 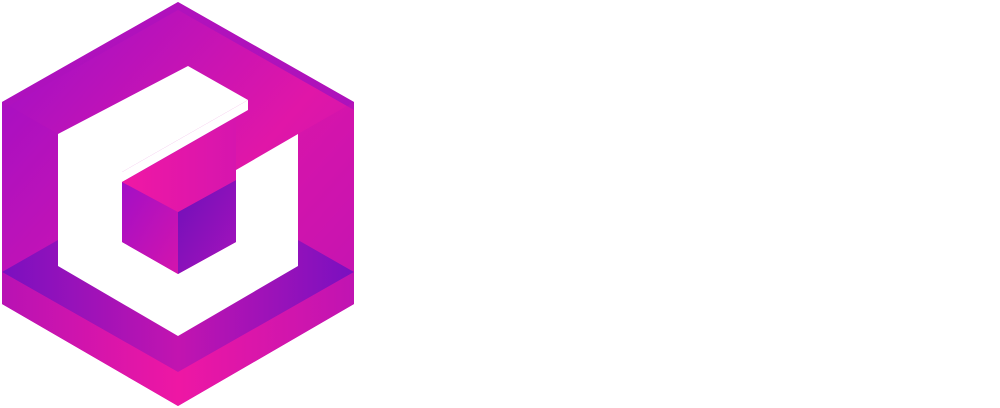 I want to click on inner-cube-left-face, so click(x=150, y=228).